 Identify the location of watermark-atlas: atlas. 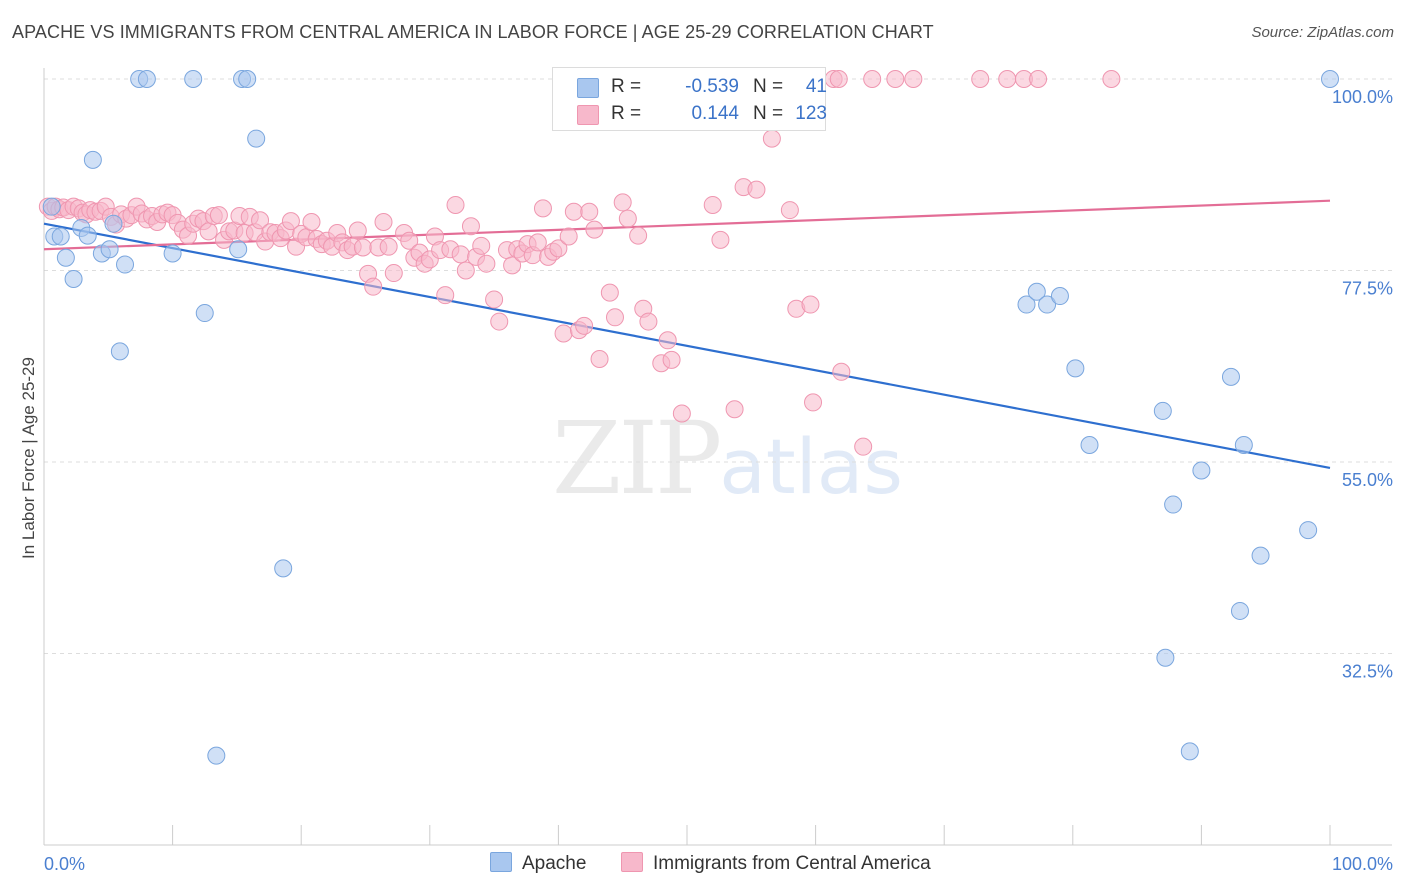
(811, 466).